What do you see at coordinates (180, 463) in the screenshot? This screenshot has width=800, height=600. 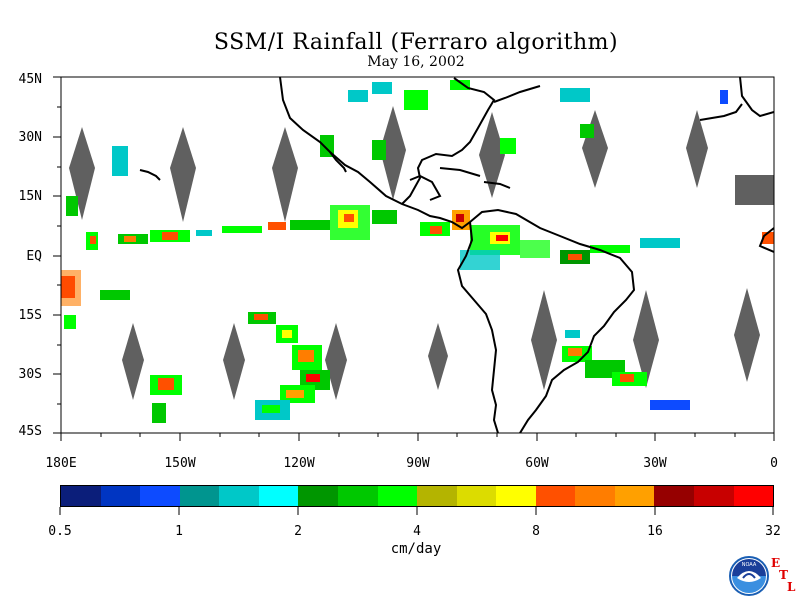 I see `lon-label-150w: 150W` at bounding box center [180, 463].